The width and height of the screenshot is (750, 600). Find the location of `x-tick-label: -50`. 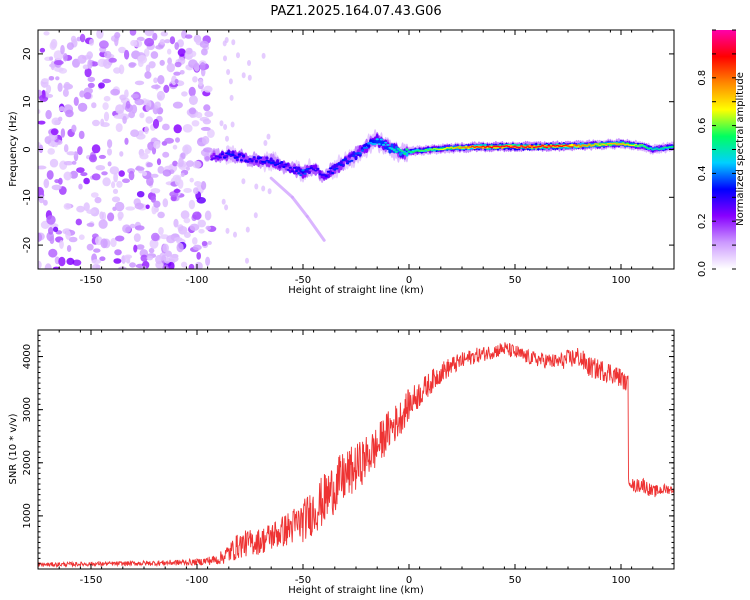

x-tick-label: -50 is located at coordinates (303, 280).